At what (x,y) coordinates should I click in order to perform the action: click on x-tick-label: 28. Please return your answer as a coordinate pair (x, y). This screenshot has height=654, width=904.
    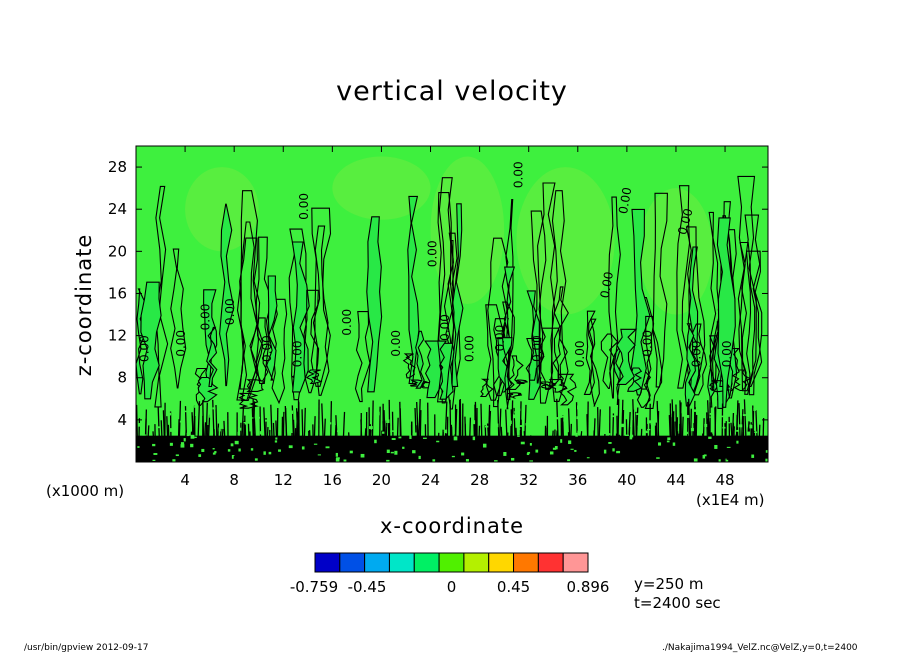
    Looking at the image, I should click on (479, 480).